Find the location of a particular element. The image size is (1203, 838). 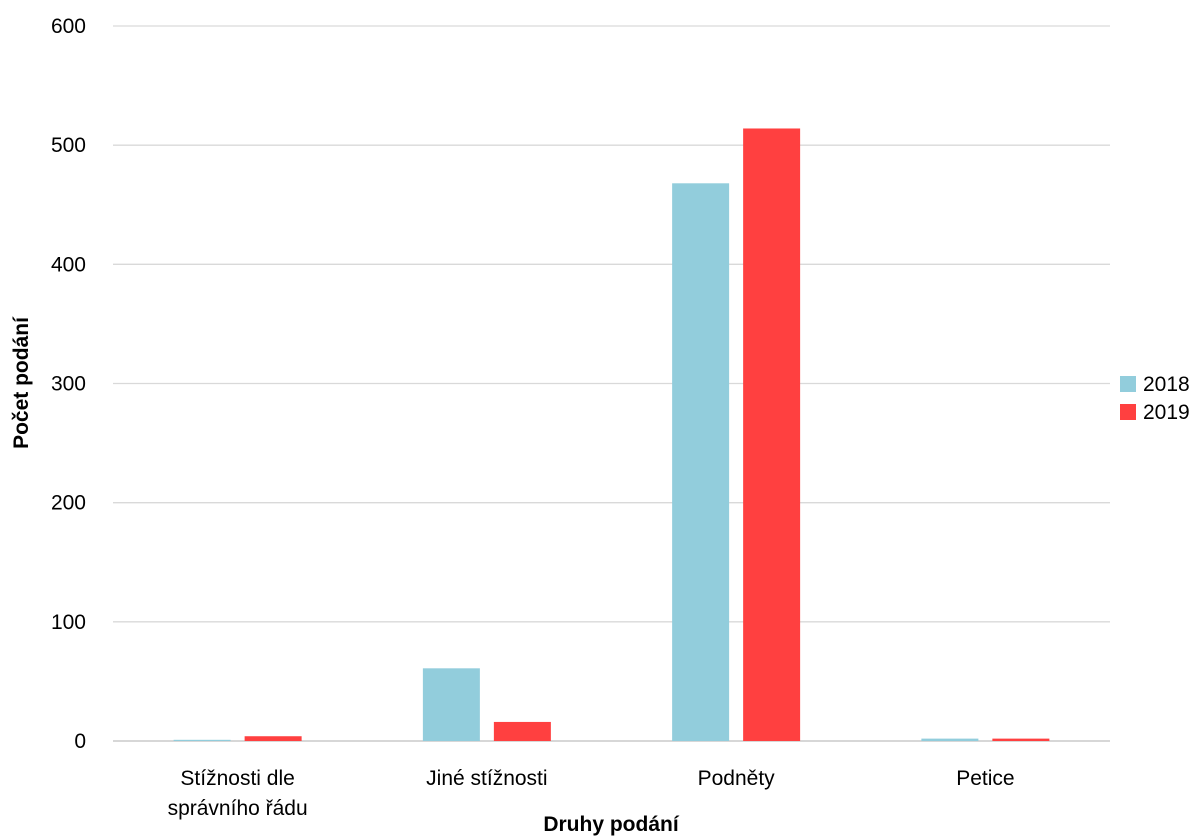

x-category-0: Stížnosti dle správního řádu is located at coordinates (238, 793).